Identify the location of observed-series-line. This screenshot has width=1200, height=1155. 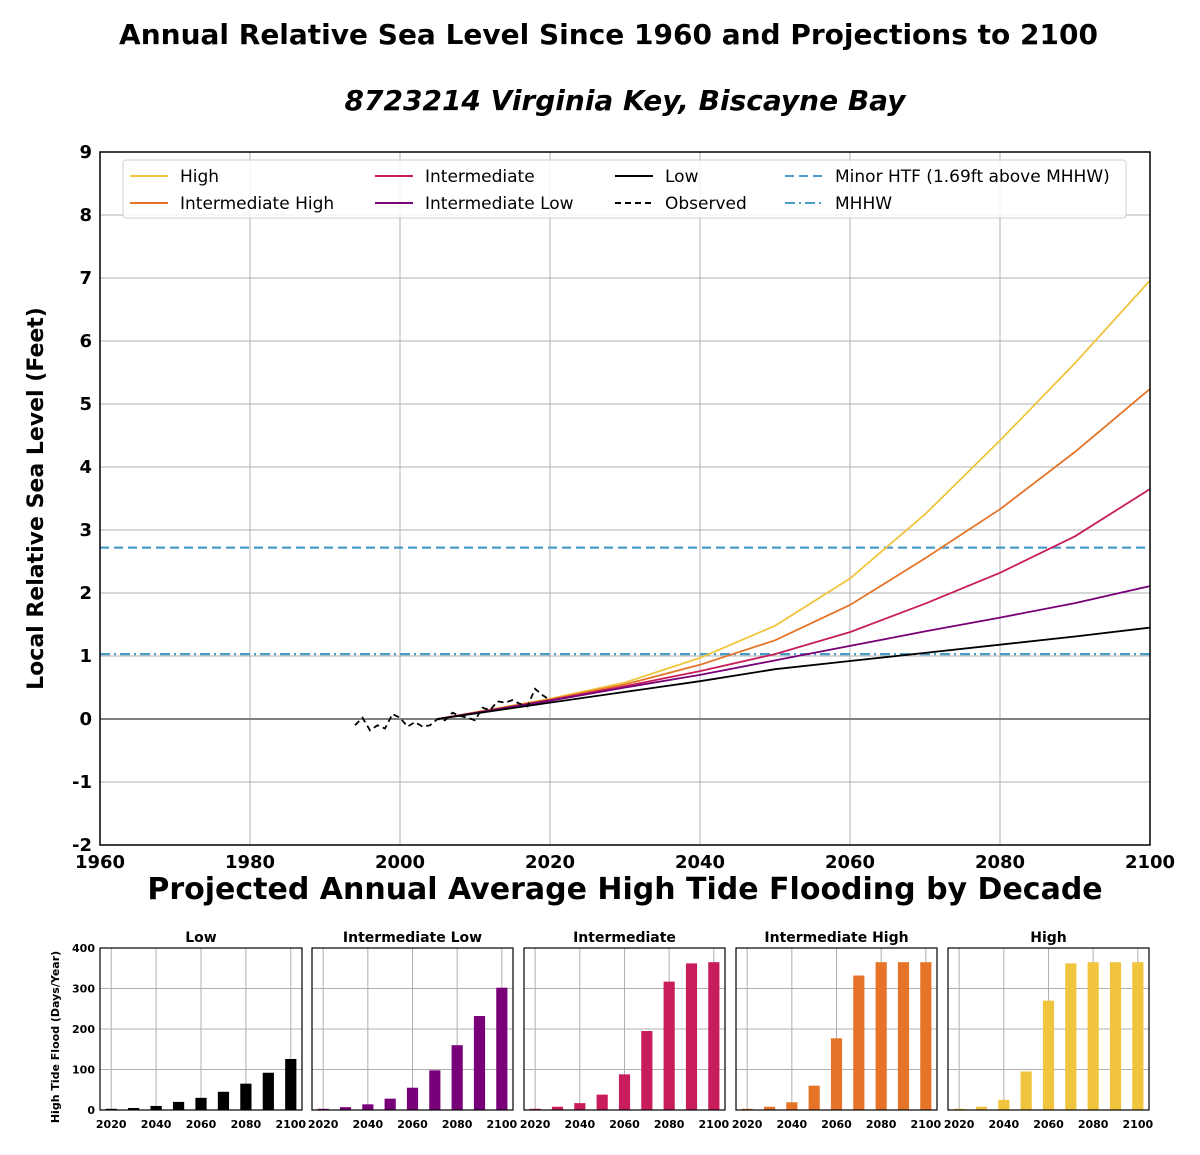
(452, 709).